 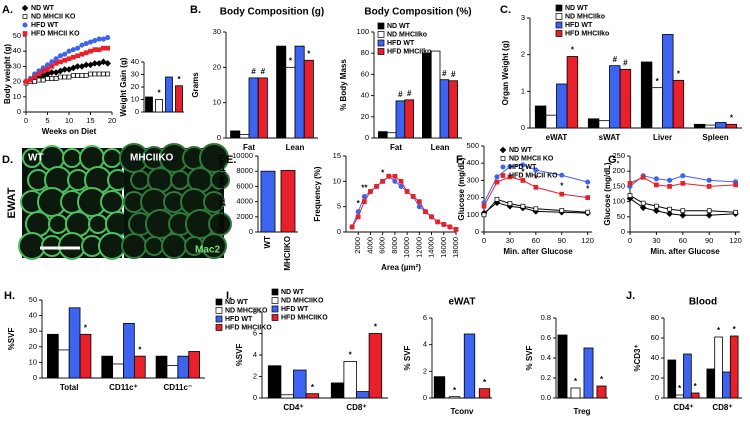 What do you see at coordinates (618, 185) in the screenshot?
I see `y-tick-label: 150` at bounding box center [618, 185].